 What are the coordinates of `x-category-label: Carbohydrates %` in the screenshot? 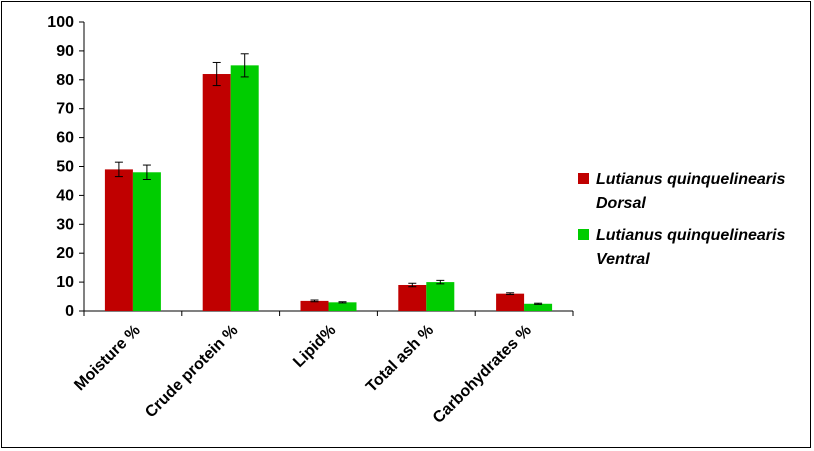 It's located at (482, 374).